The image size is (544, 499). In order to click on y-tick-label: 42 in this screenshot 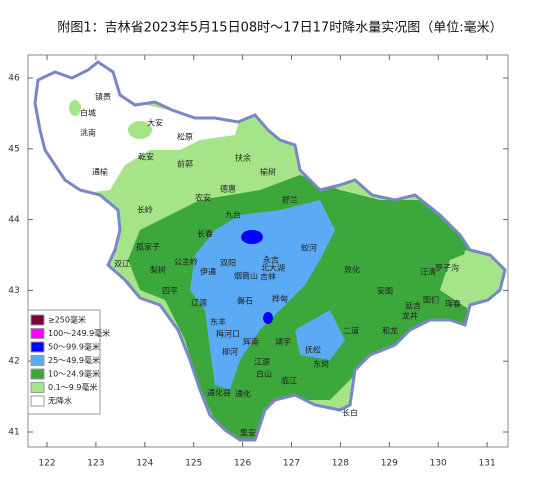, I will do `click(13, 362)`.